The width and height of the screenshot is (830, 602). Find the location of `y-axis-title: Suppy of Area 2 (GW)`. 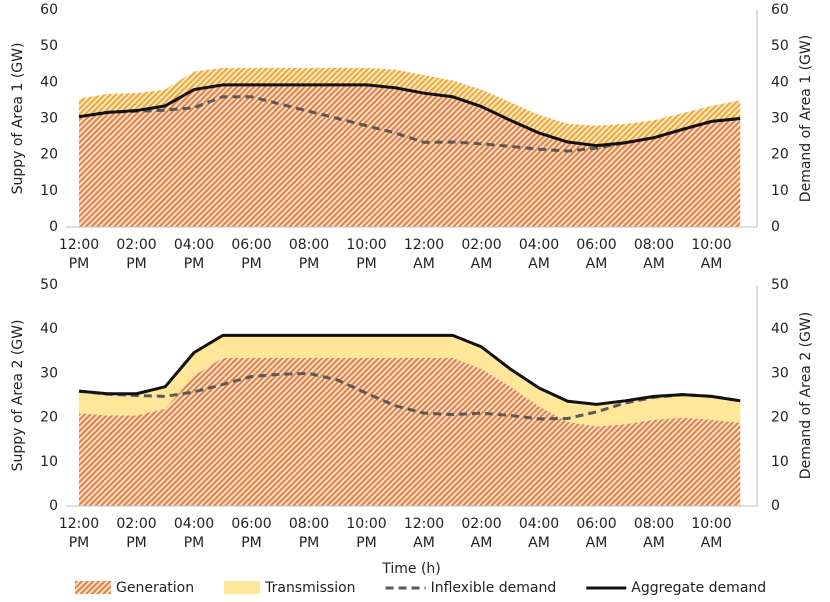

y-axis-title: Suppy of Area 2 (GW) is located at coordinates (18, 396).